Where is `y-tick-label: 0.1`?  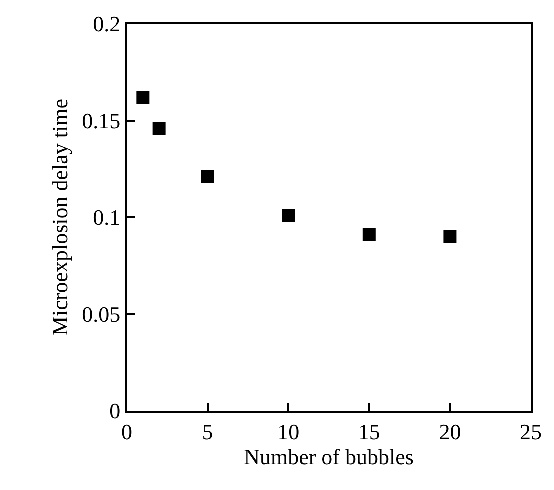 y-tick-label: 0.1 is located at coordinates (107, 217).